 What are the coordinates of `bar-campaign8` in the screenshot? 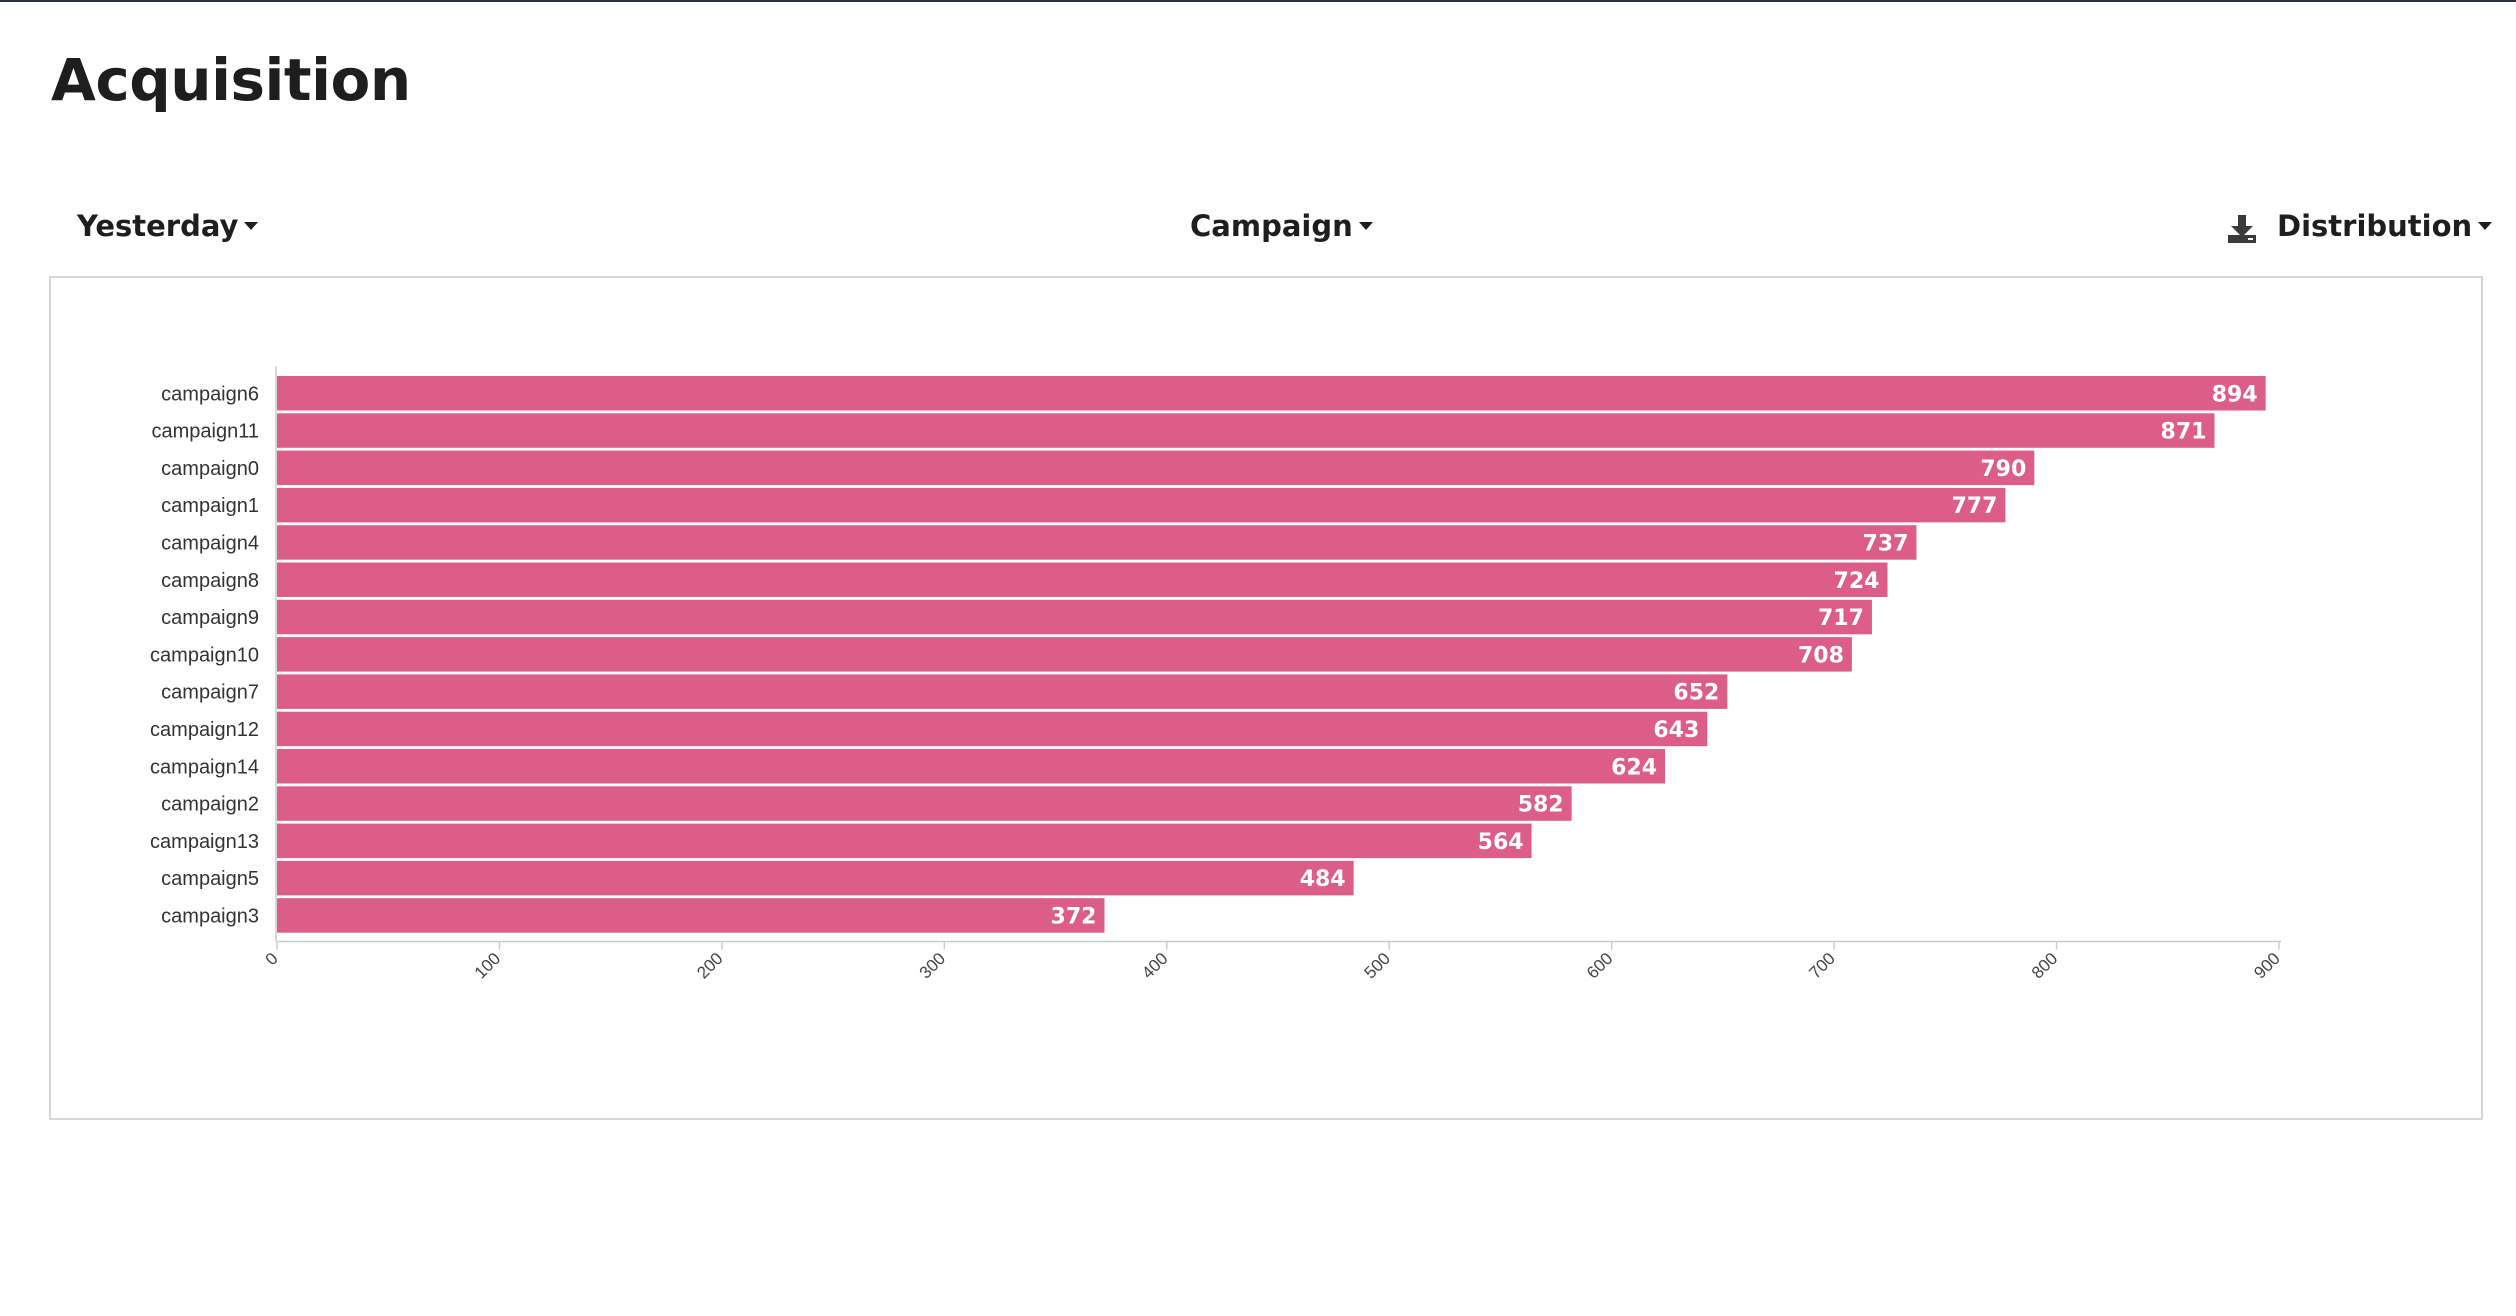 It's located at (1082, 580).